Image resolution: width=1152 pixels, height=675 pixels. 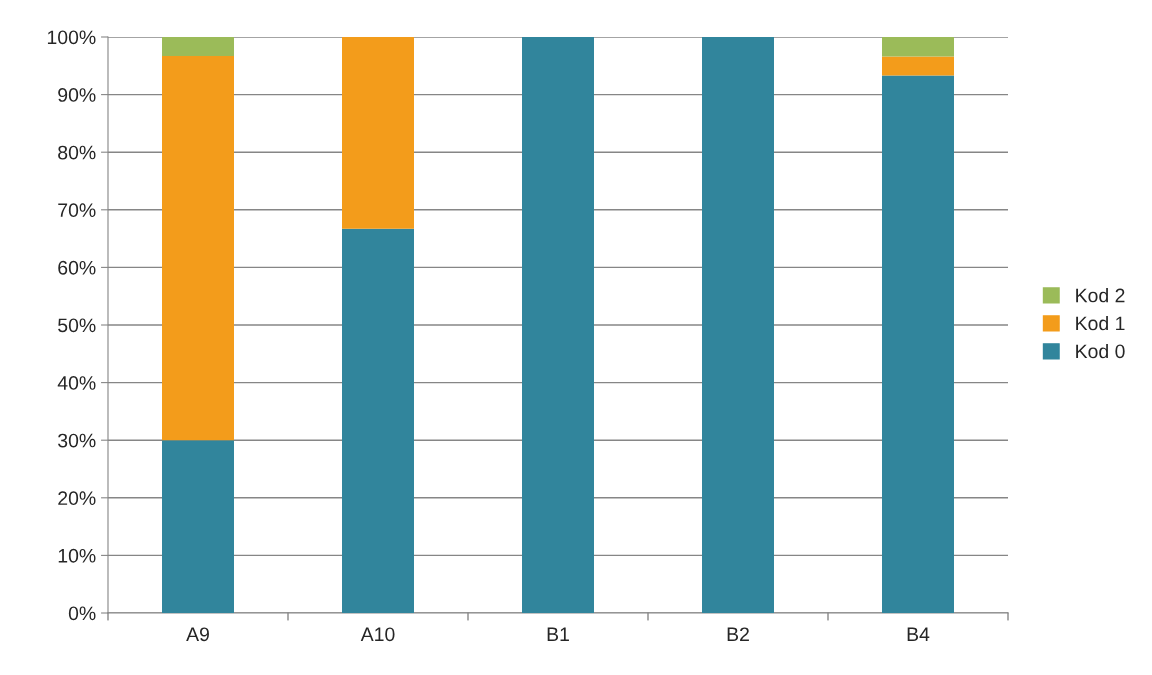 What do you see at coordinates (71, 37) in the screenshot?
I see `y-tick-label: 100%` at bounding box center [71, 37].